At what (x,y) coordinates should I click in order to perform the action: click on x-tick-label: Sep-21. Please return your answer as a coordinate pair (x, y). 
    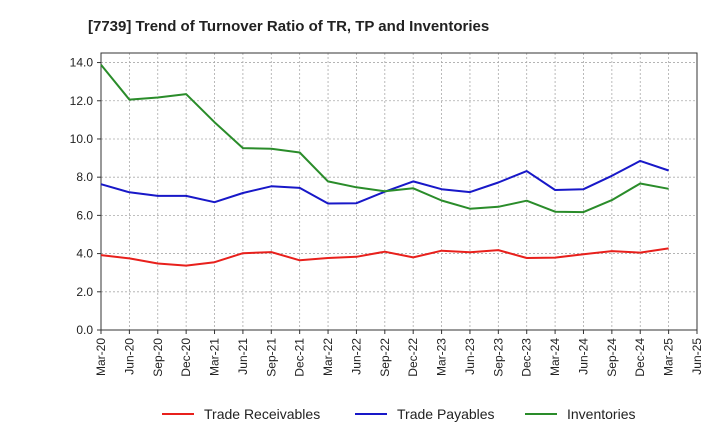
    Looking at the image, I should click on (271, 357).